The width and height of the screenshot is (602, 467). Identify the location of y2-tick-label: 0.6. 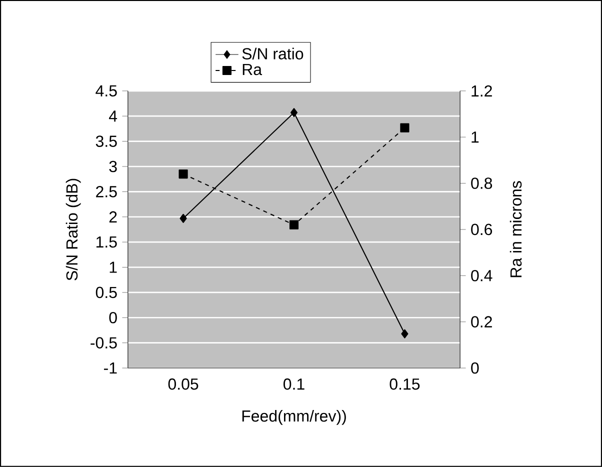
(481, 230).